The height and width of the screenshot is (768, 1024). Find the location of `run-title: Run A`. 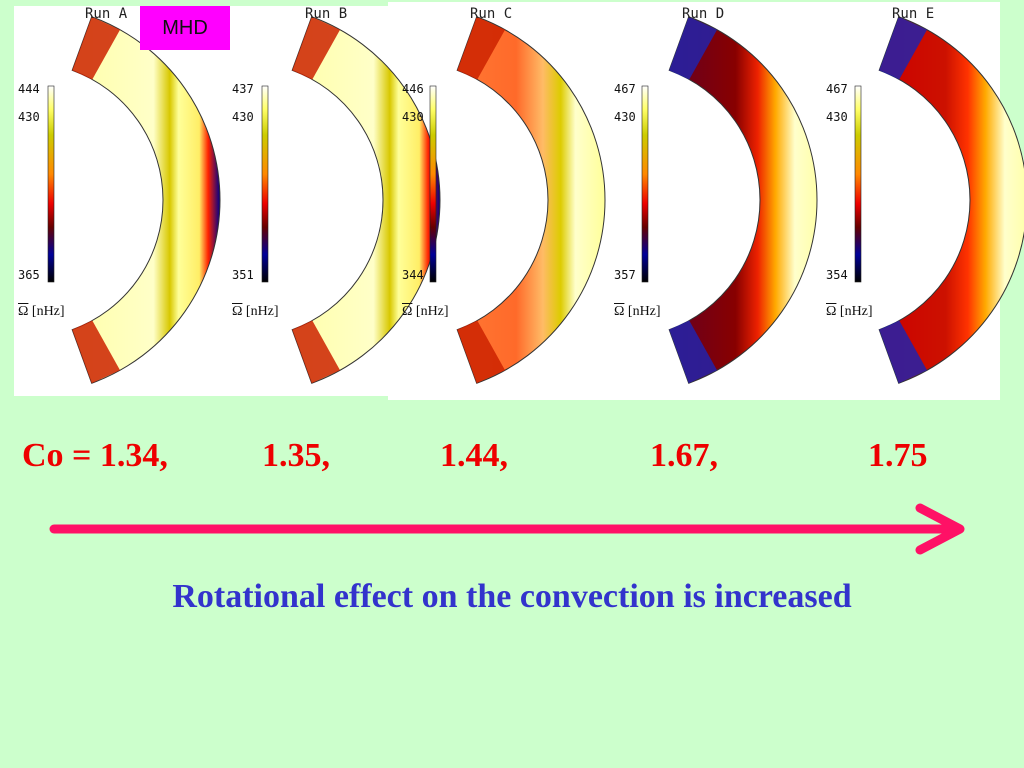

run-title: Run A is located at coordinates (106, 14).